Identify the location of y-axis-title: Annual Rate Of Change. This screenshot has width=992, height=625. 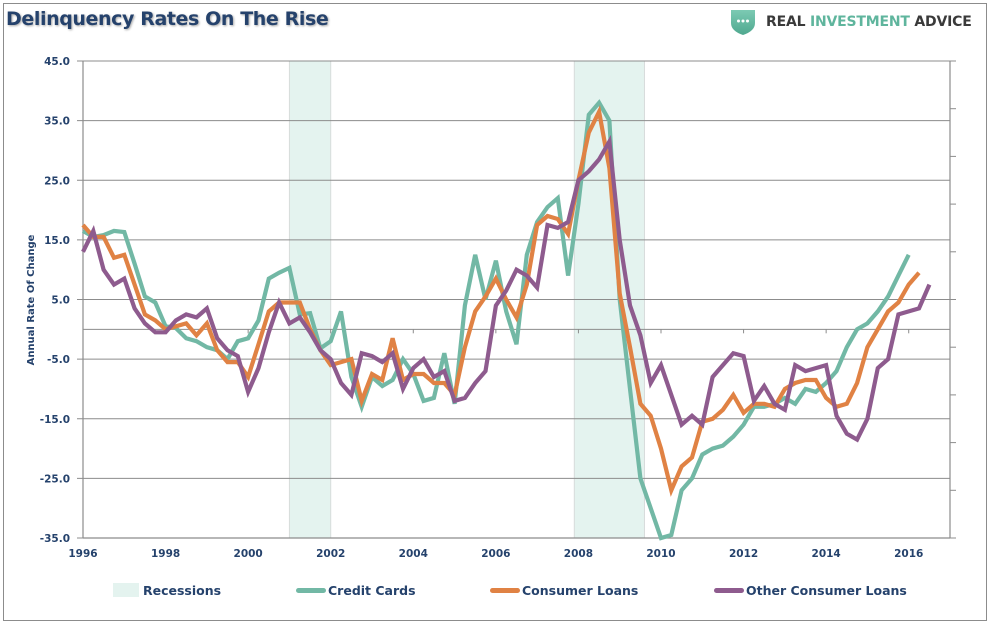
(31, 299).